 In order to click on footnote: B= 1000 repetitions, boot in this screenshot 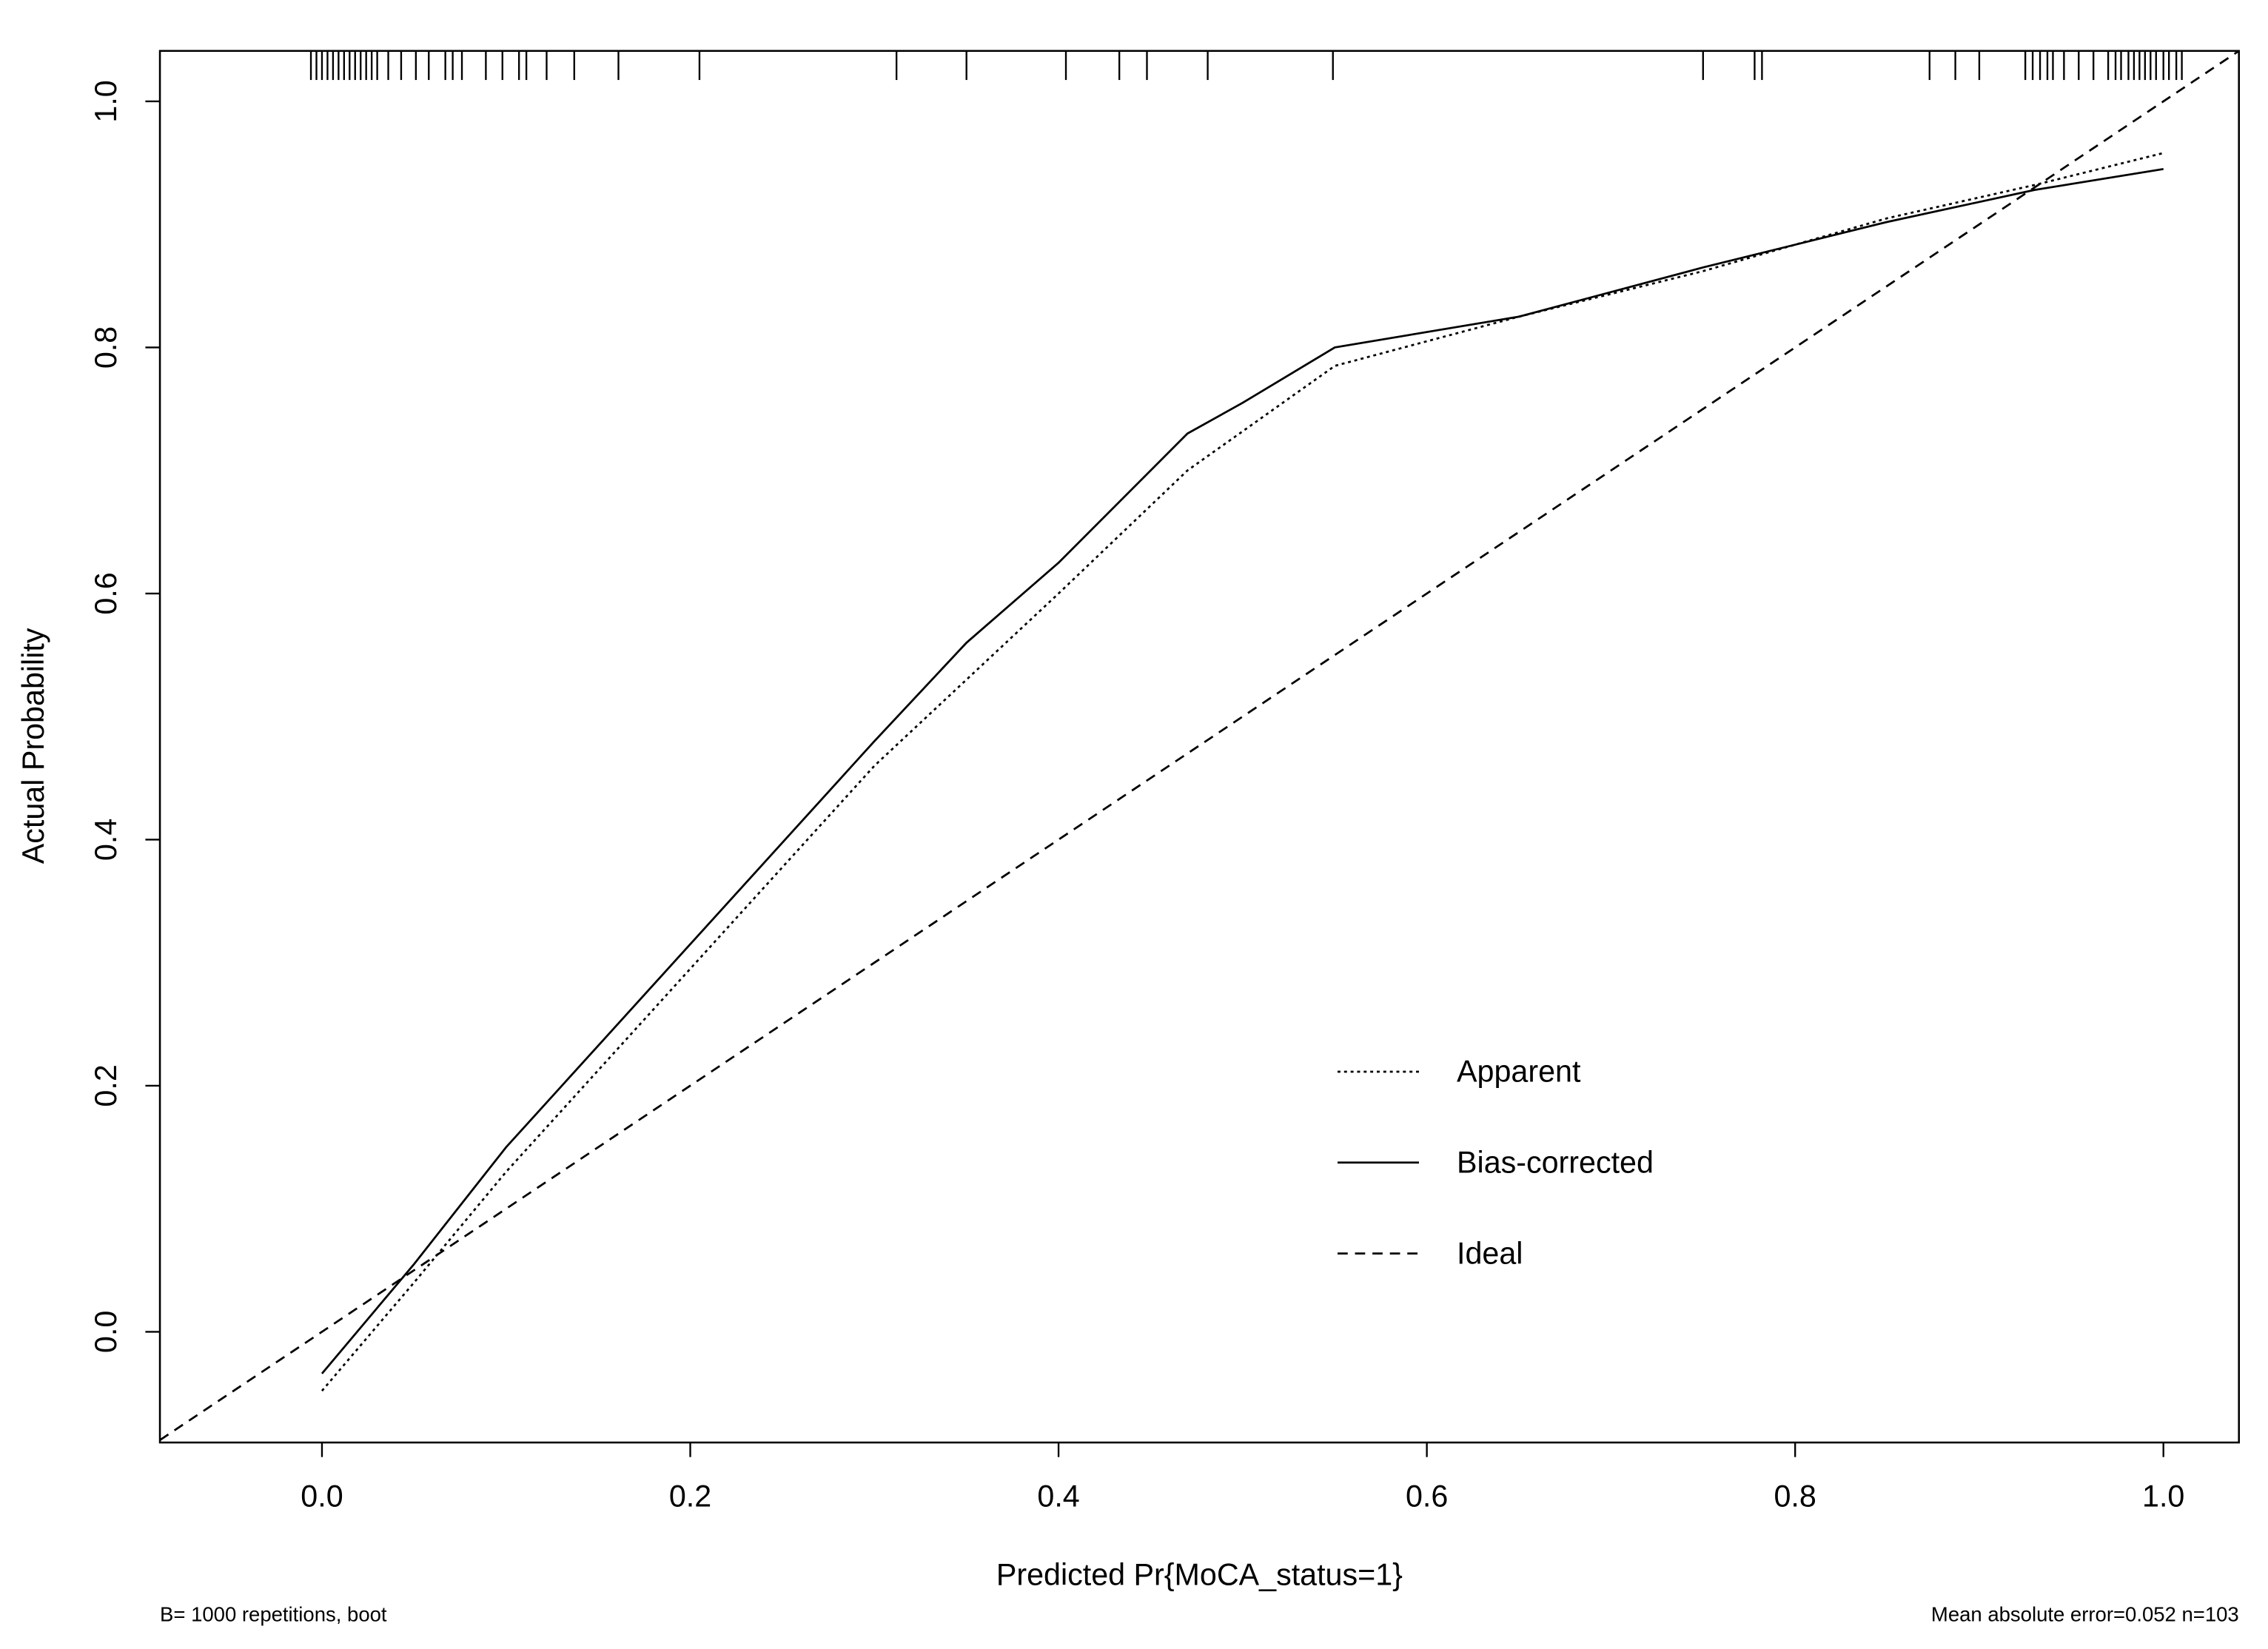, I will do `click(273, 1615)`.